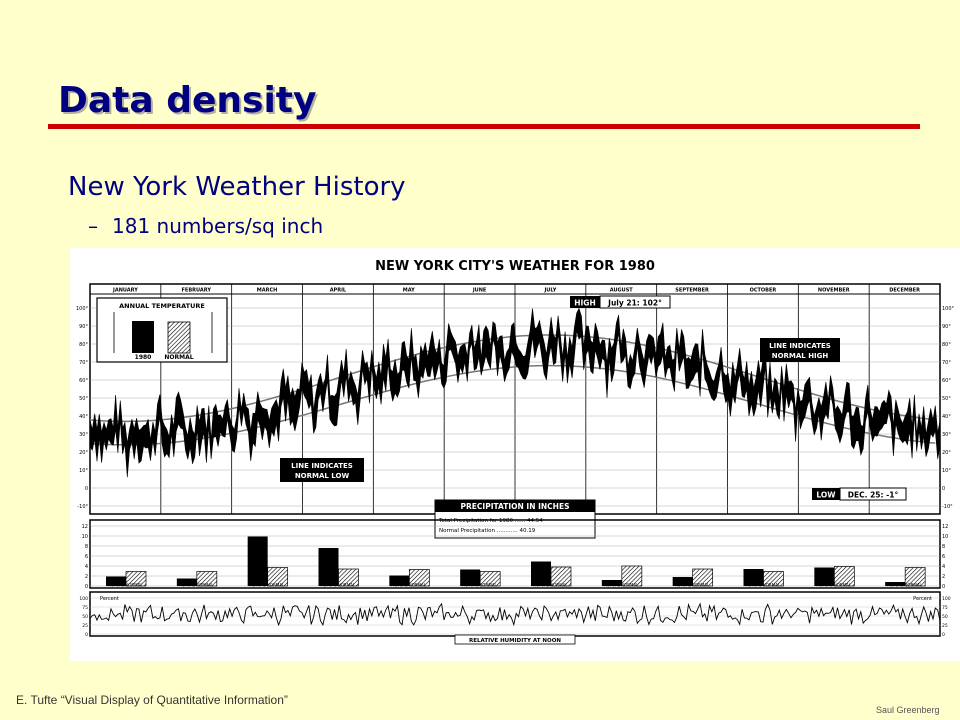  What do you see at coordinates (943, 567) in the screenshot?
I see `precipitation-tick-right: 4` at bounding box center [943, 567].